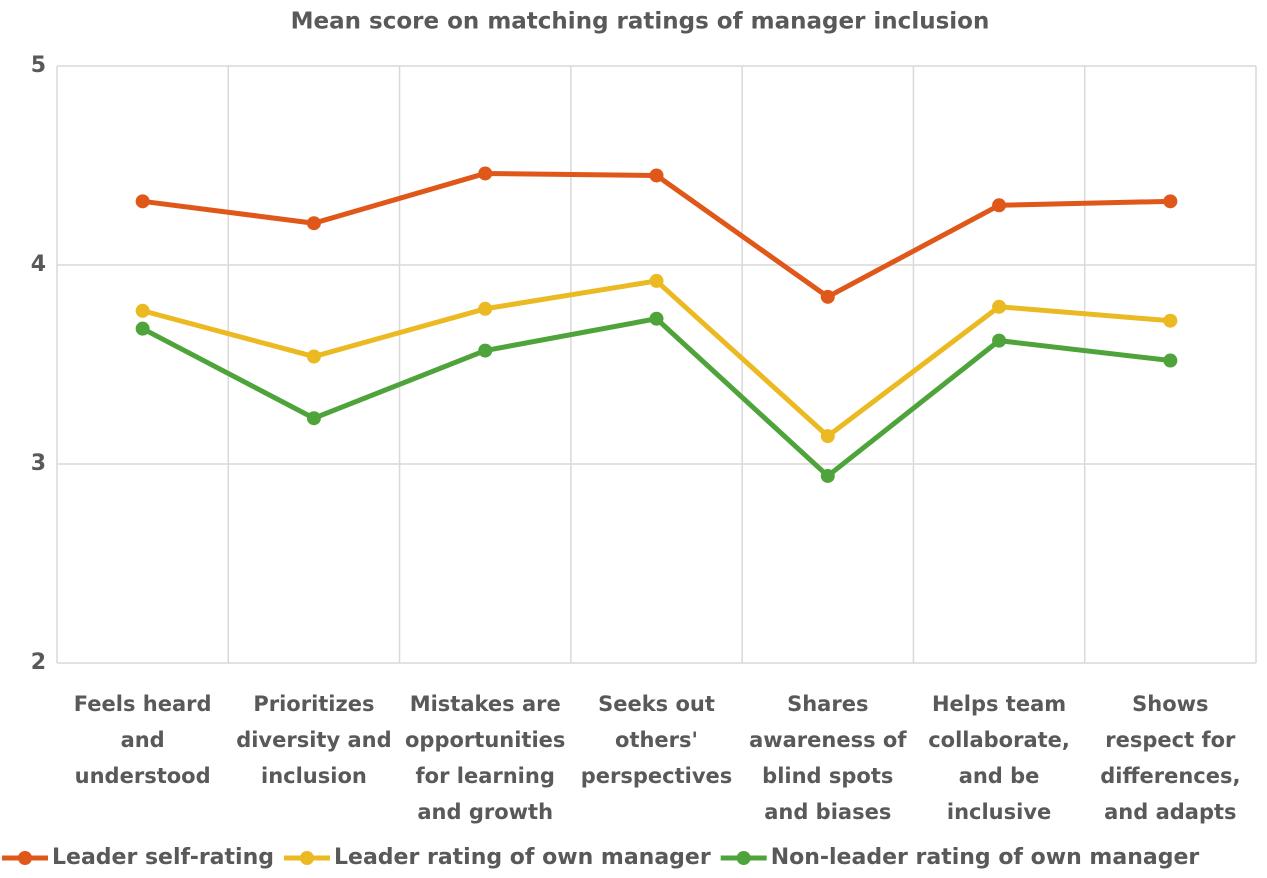  Describe the element at coordinates (163, 857) in the screenshot. I see `legend-label: Leader self-rating` at that location.